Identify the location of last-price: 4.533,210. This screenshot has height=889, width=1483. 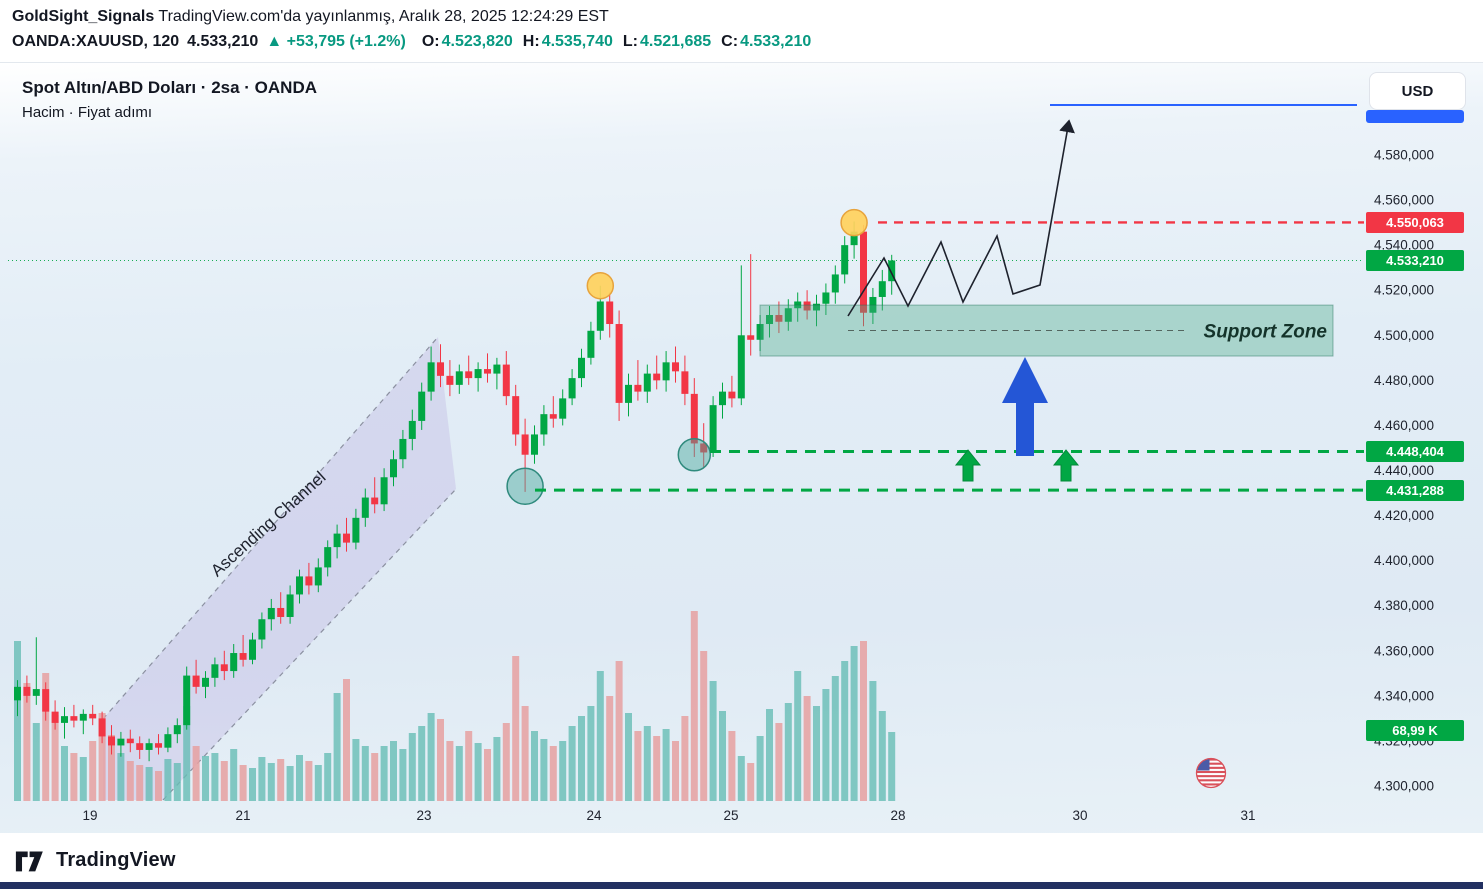
(223, 41).